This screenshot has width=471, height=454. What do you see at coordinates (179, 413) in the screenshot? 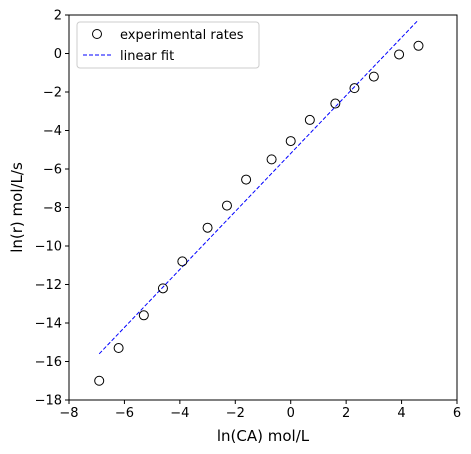
I see `x-tick-label: −4` at bounding box center [179, 413].